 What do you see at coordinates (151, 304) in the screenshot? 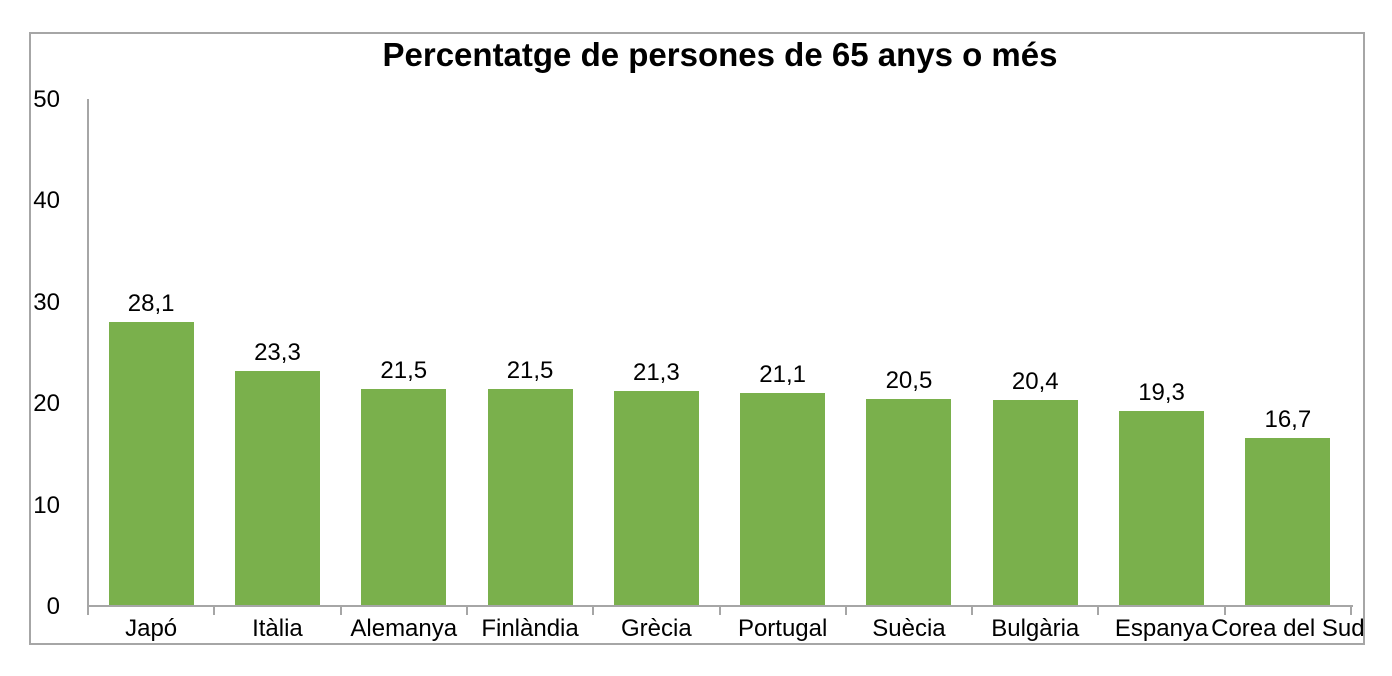
I see `bar-value-label: 28,1` at bounding box center [151, 304].